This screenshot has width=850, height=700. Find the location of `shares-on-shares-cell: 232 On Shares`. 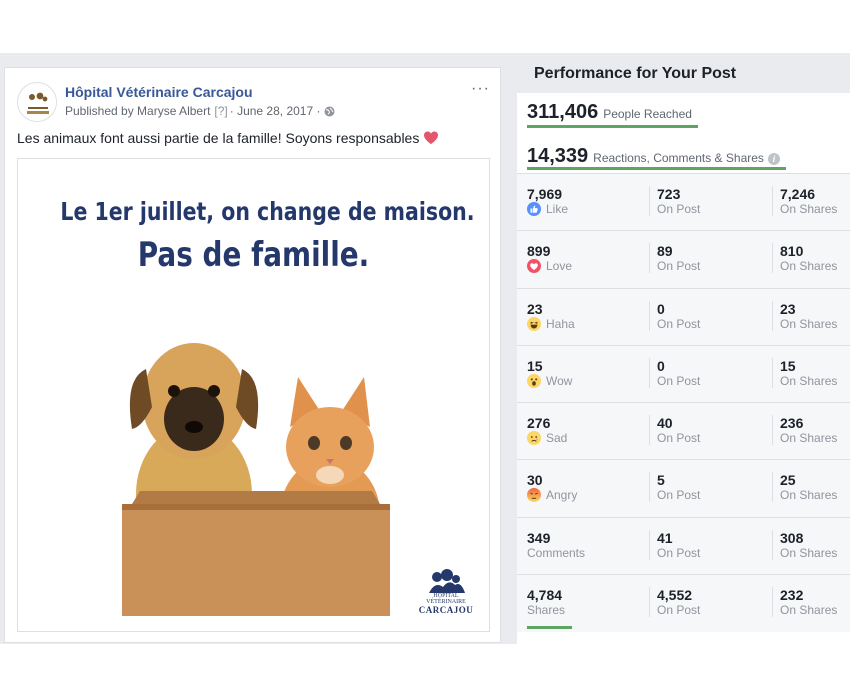

shares-on-shares-cell: 232 On Shares is located at coordinates (808, 602).